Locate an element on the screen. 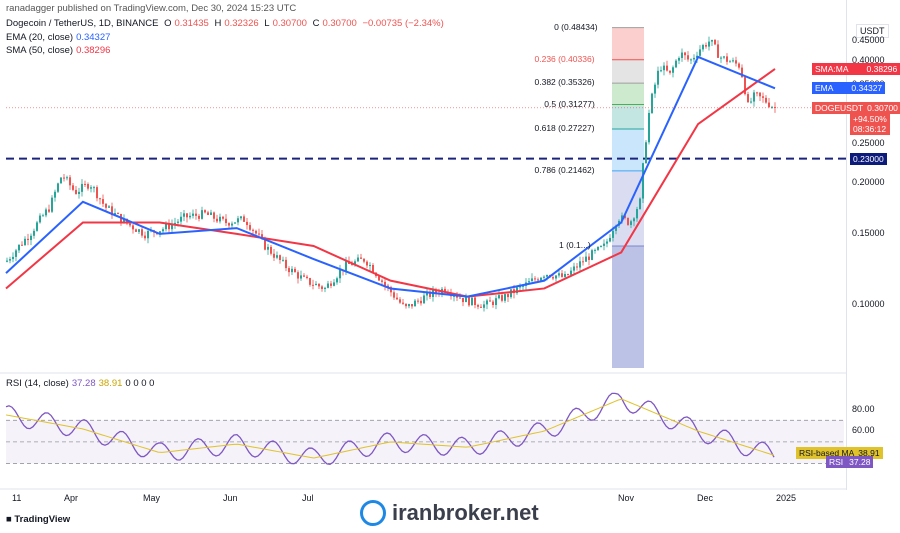  fib-label-6: 1 (0.1...) is located at coordinates (575, 245).